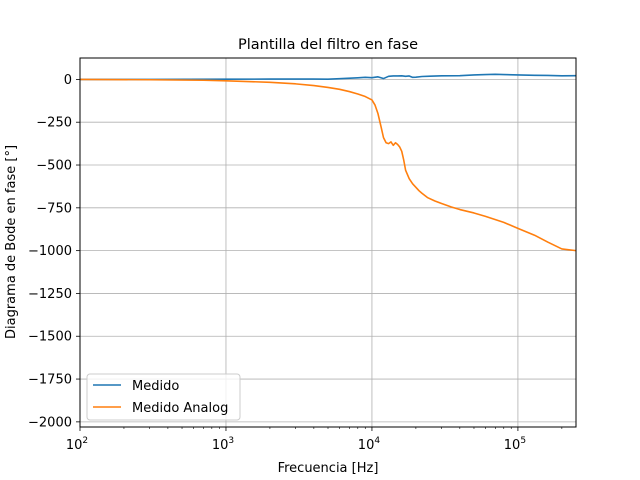  What do you see at coordinates (523, 441) in the screenshot?
I see `x-tick-label-exp: 5` at bounding box center [523, 441].